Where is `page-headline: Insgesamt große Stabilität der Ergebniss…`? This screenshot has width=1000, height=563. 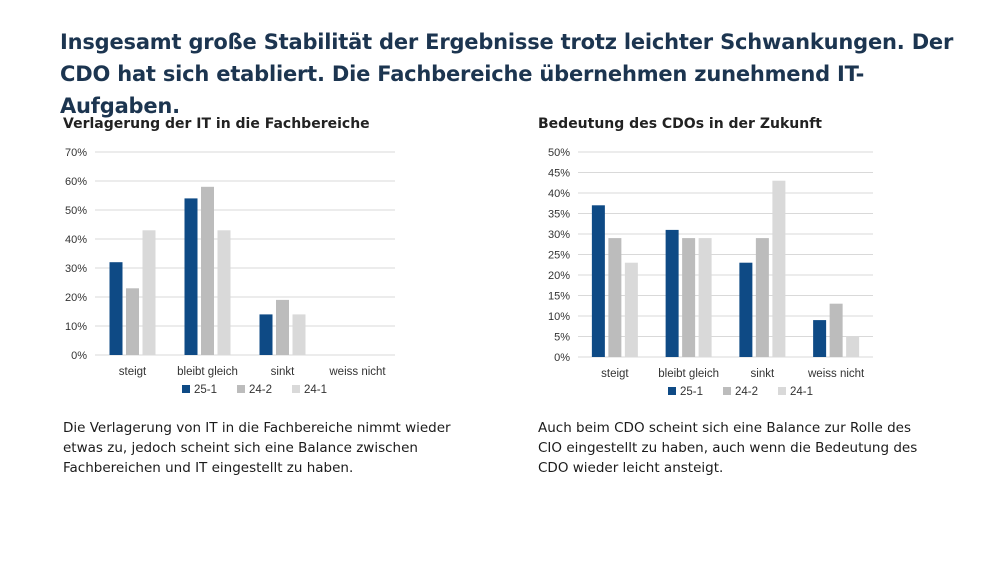 page-headline: Insgesamt große Stabilität der Ergebniss… is located at coordinates (507, 74).